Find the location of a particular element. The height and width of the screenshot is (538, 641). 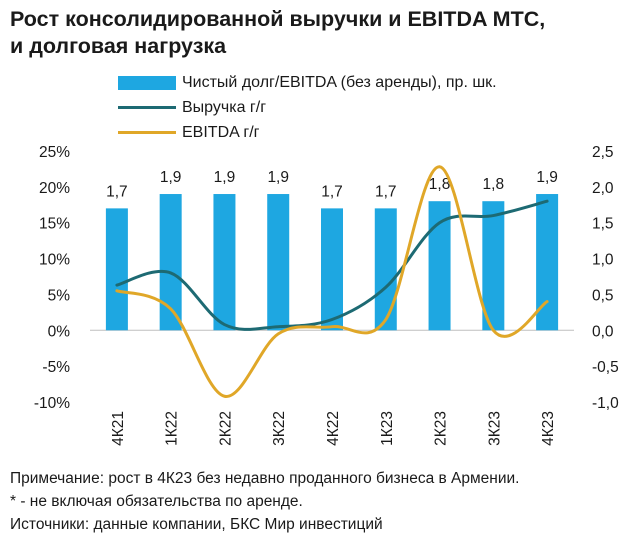

legend-swatch-revenue-line is located at coordinates (147, 107).